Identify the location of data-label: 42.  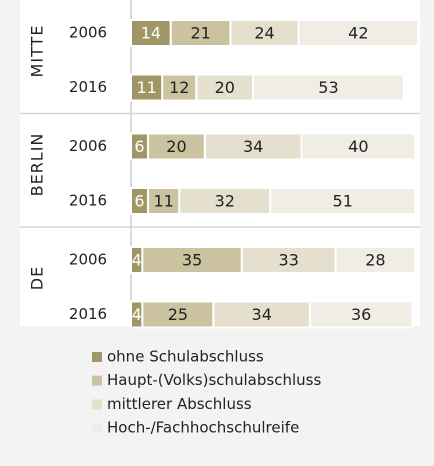
(358, 33).